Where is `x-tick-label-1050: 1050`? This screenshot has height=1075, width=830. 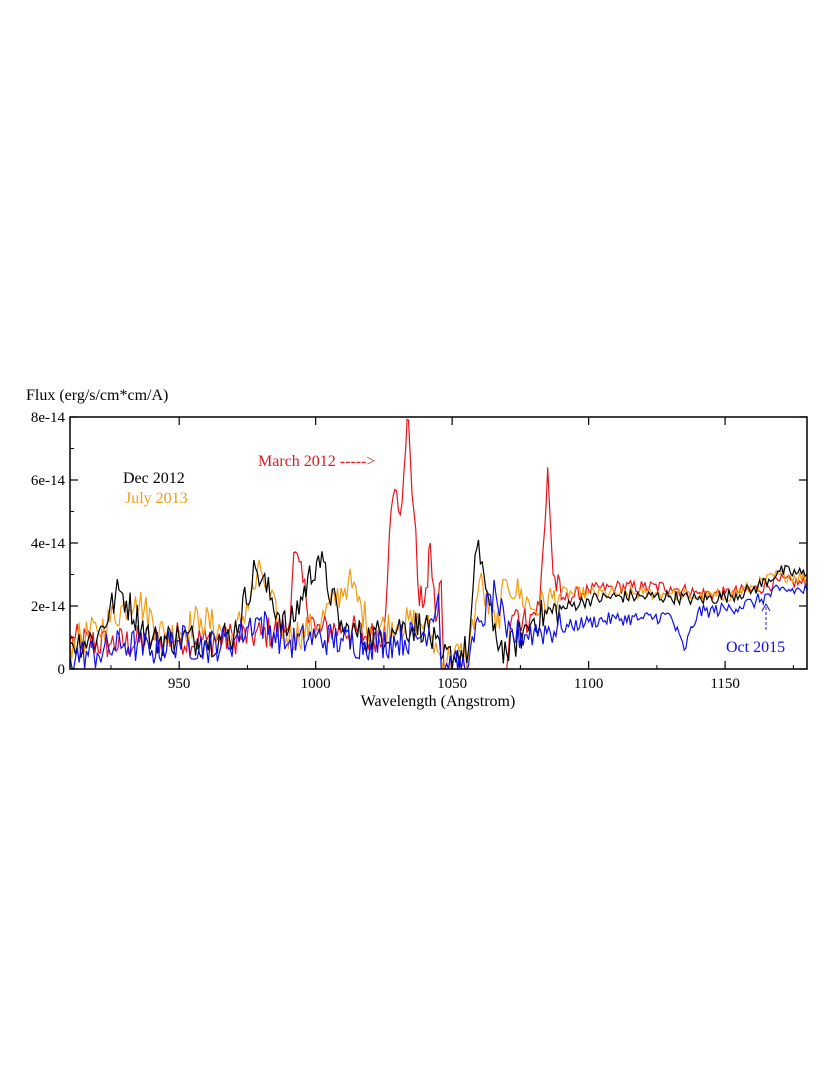
x-tick-label-1050: 1050 is located at coordinates (452, 684).